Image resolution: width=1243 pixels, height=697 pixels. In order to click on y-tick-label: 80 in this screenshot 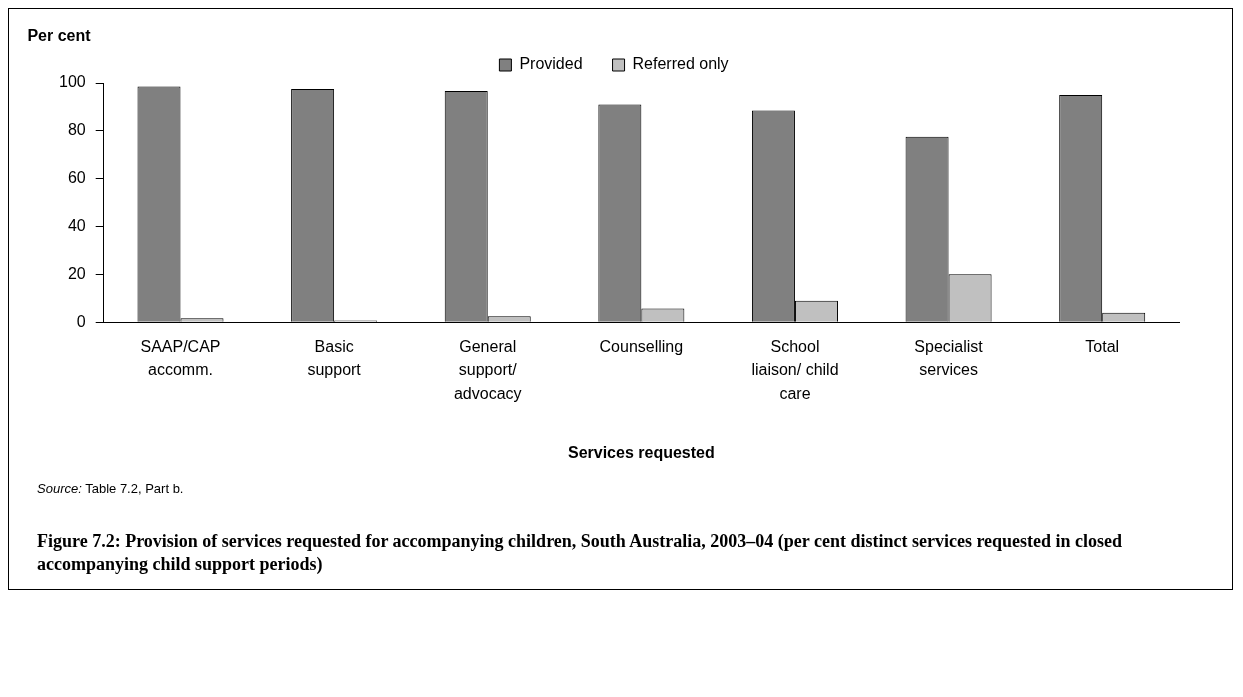, I will do `click(76, 130)`.